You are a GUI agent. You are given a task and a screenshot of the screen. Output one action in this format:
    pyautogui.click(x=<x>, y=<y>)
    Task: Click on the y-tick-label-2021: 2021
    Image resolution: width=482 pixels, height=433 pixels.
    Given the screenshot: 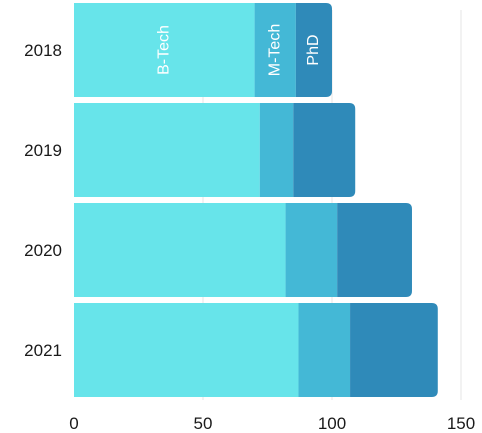 What is the action you would take?
    pyautogui.click(x=43, y=350)
    